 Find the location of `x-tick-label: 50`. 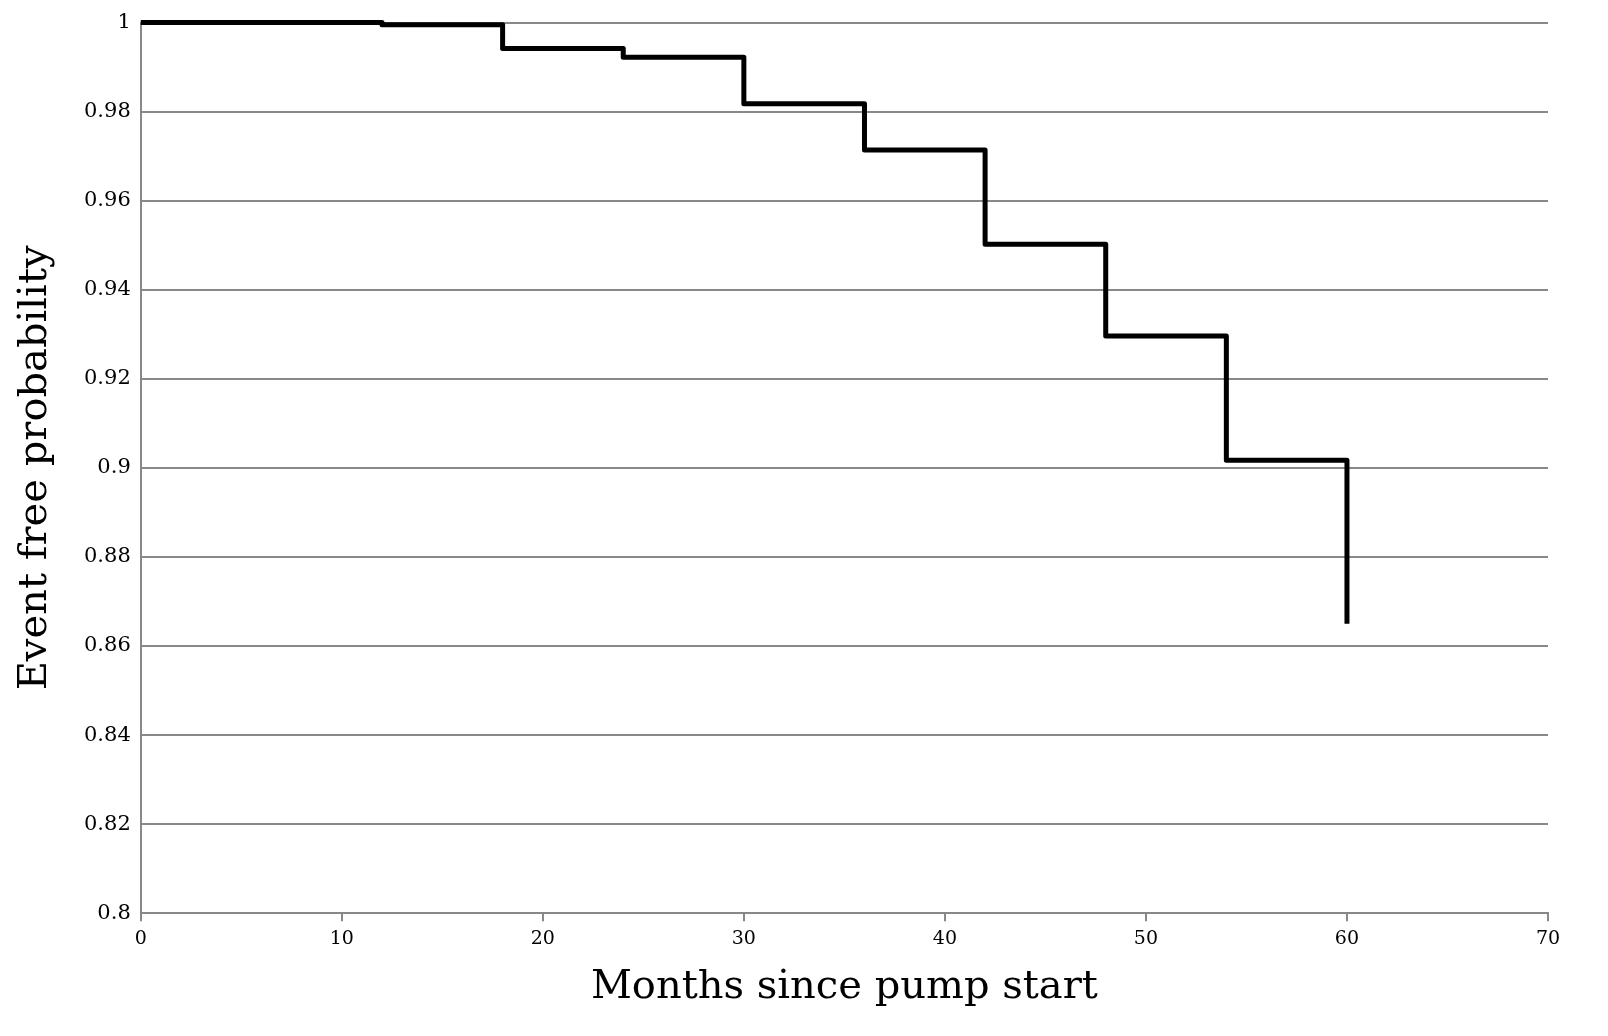

x-tick-label: 50 is located at coordinates (1146, 936).